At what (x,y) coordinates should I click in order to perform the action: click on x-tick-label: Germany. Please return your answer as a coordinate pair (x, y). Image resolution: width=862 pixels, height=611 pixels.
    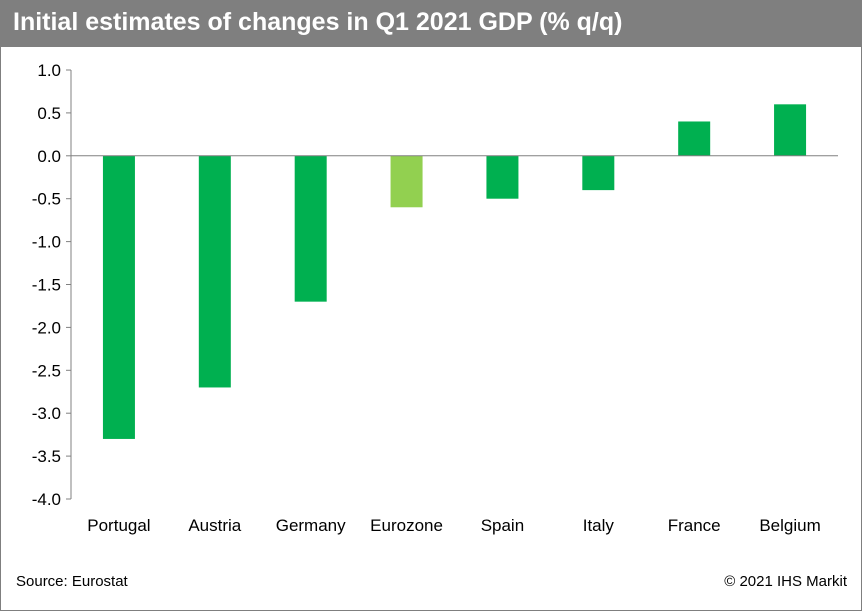
    Looking at the image, I should click on (311, 525).